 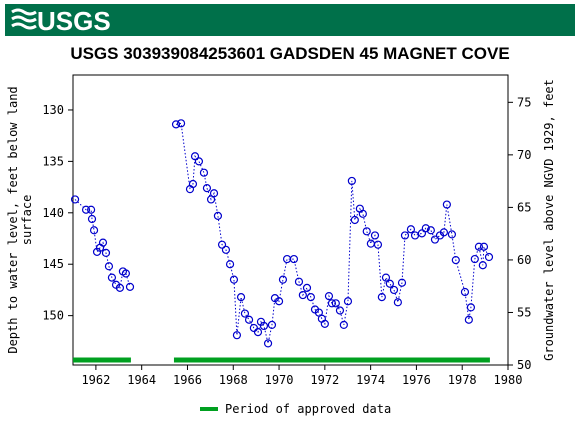 I want to click on series-line, so click(x=102, y=244).